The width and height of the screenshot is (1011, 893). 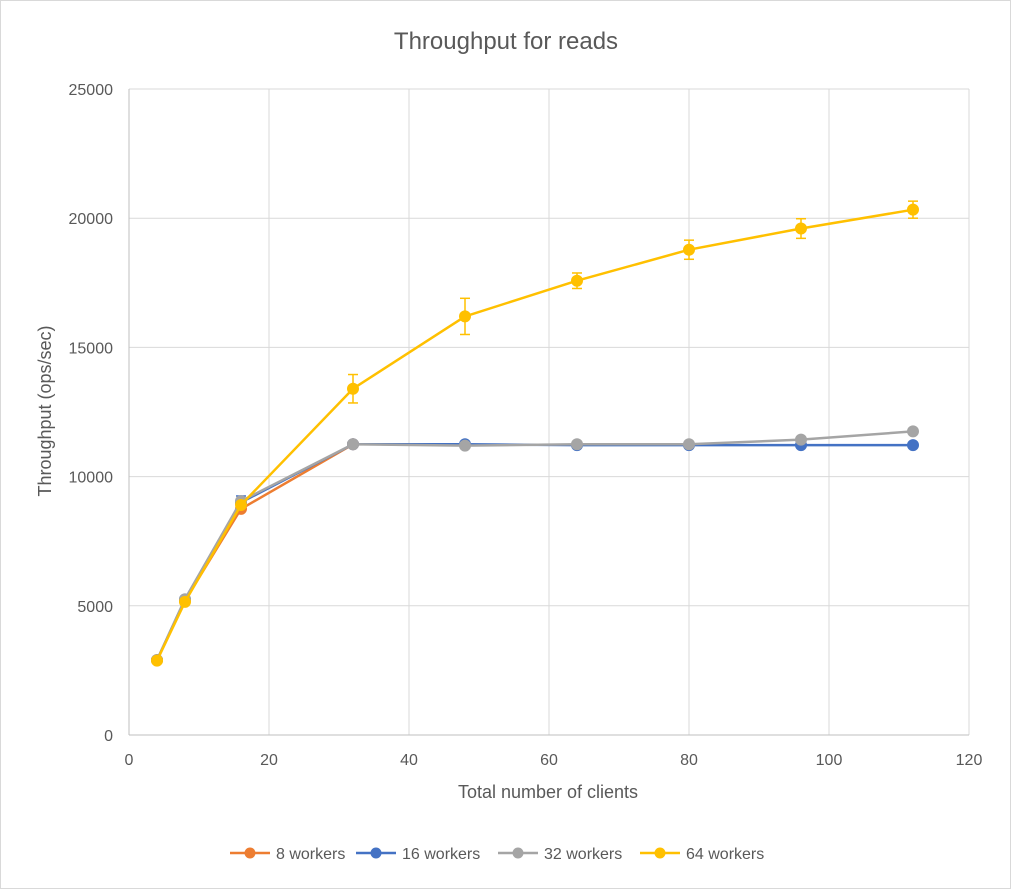 What do you see at coordinates (506, 41) in the screenshot?
I see `chart-title: Throughput for reads` at bounding box center [506, 41].